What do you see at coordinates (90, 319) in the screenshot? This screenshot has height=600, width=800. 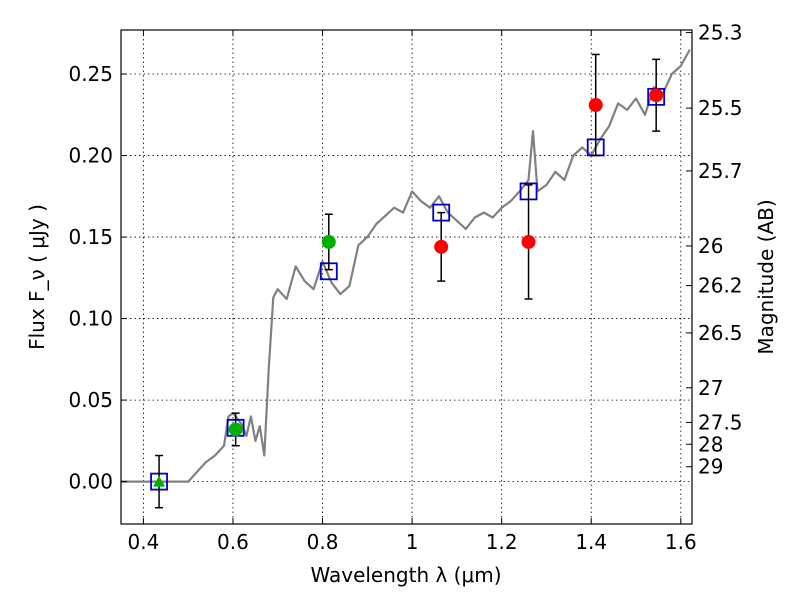 I see `y-tick-label: 0.10` at bounding box center [90, 319].